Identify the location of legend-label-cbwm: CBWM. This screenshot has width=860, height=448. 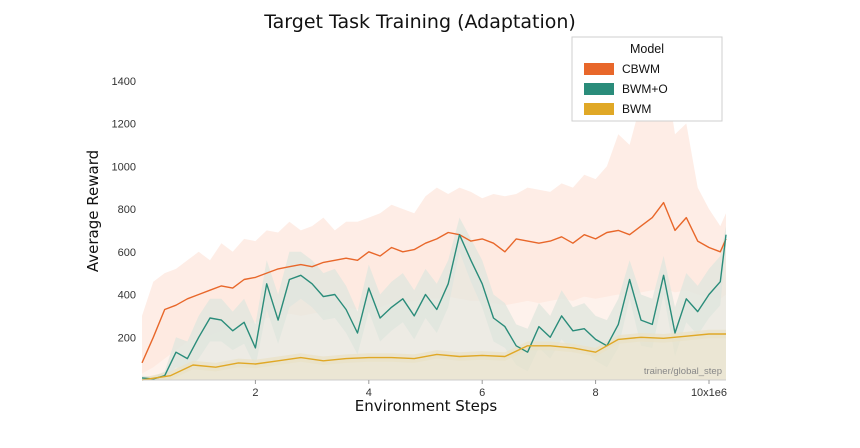
(641, 69).